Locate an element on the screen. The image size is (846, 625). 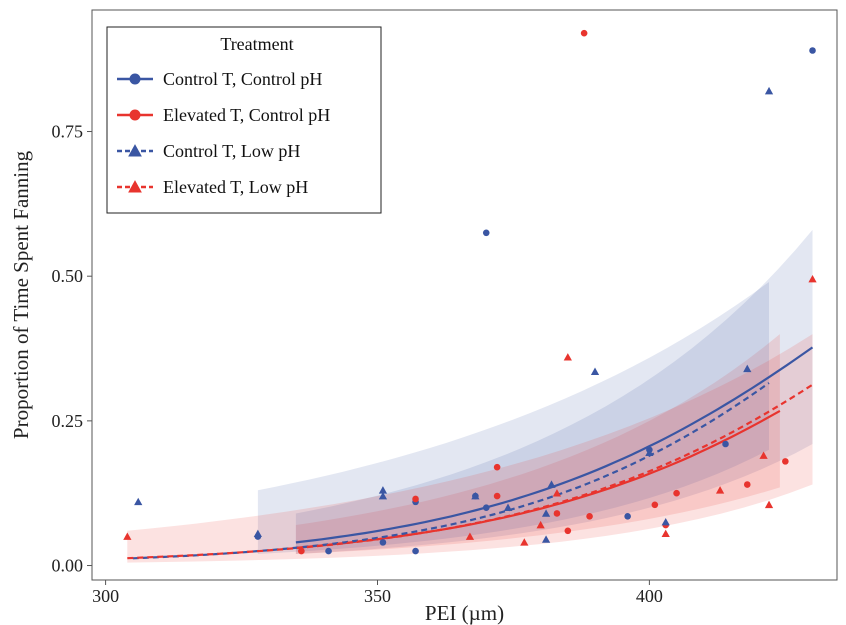
legend-item-1: Control T, Control pH is located at coordinates (219, 79).